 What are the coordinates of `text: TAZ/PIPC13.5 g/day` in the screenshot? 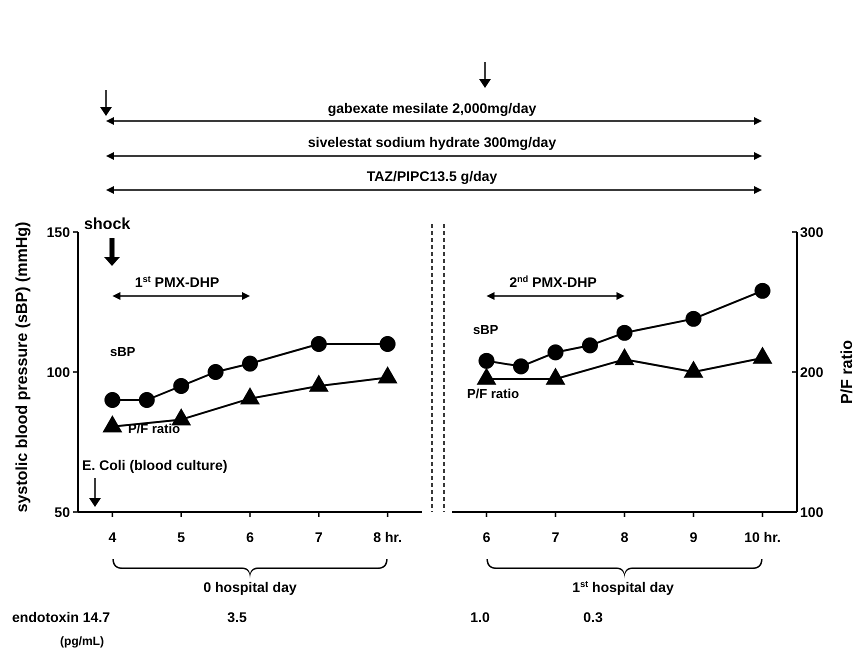 It's located at (432, 176).